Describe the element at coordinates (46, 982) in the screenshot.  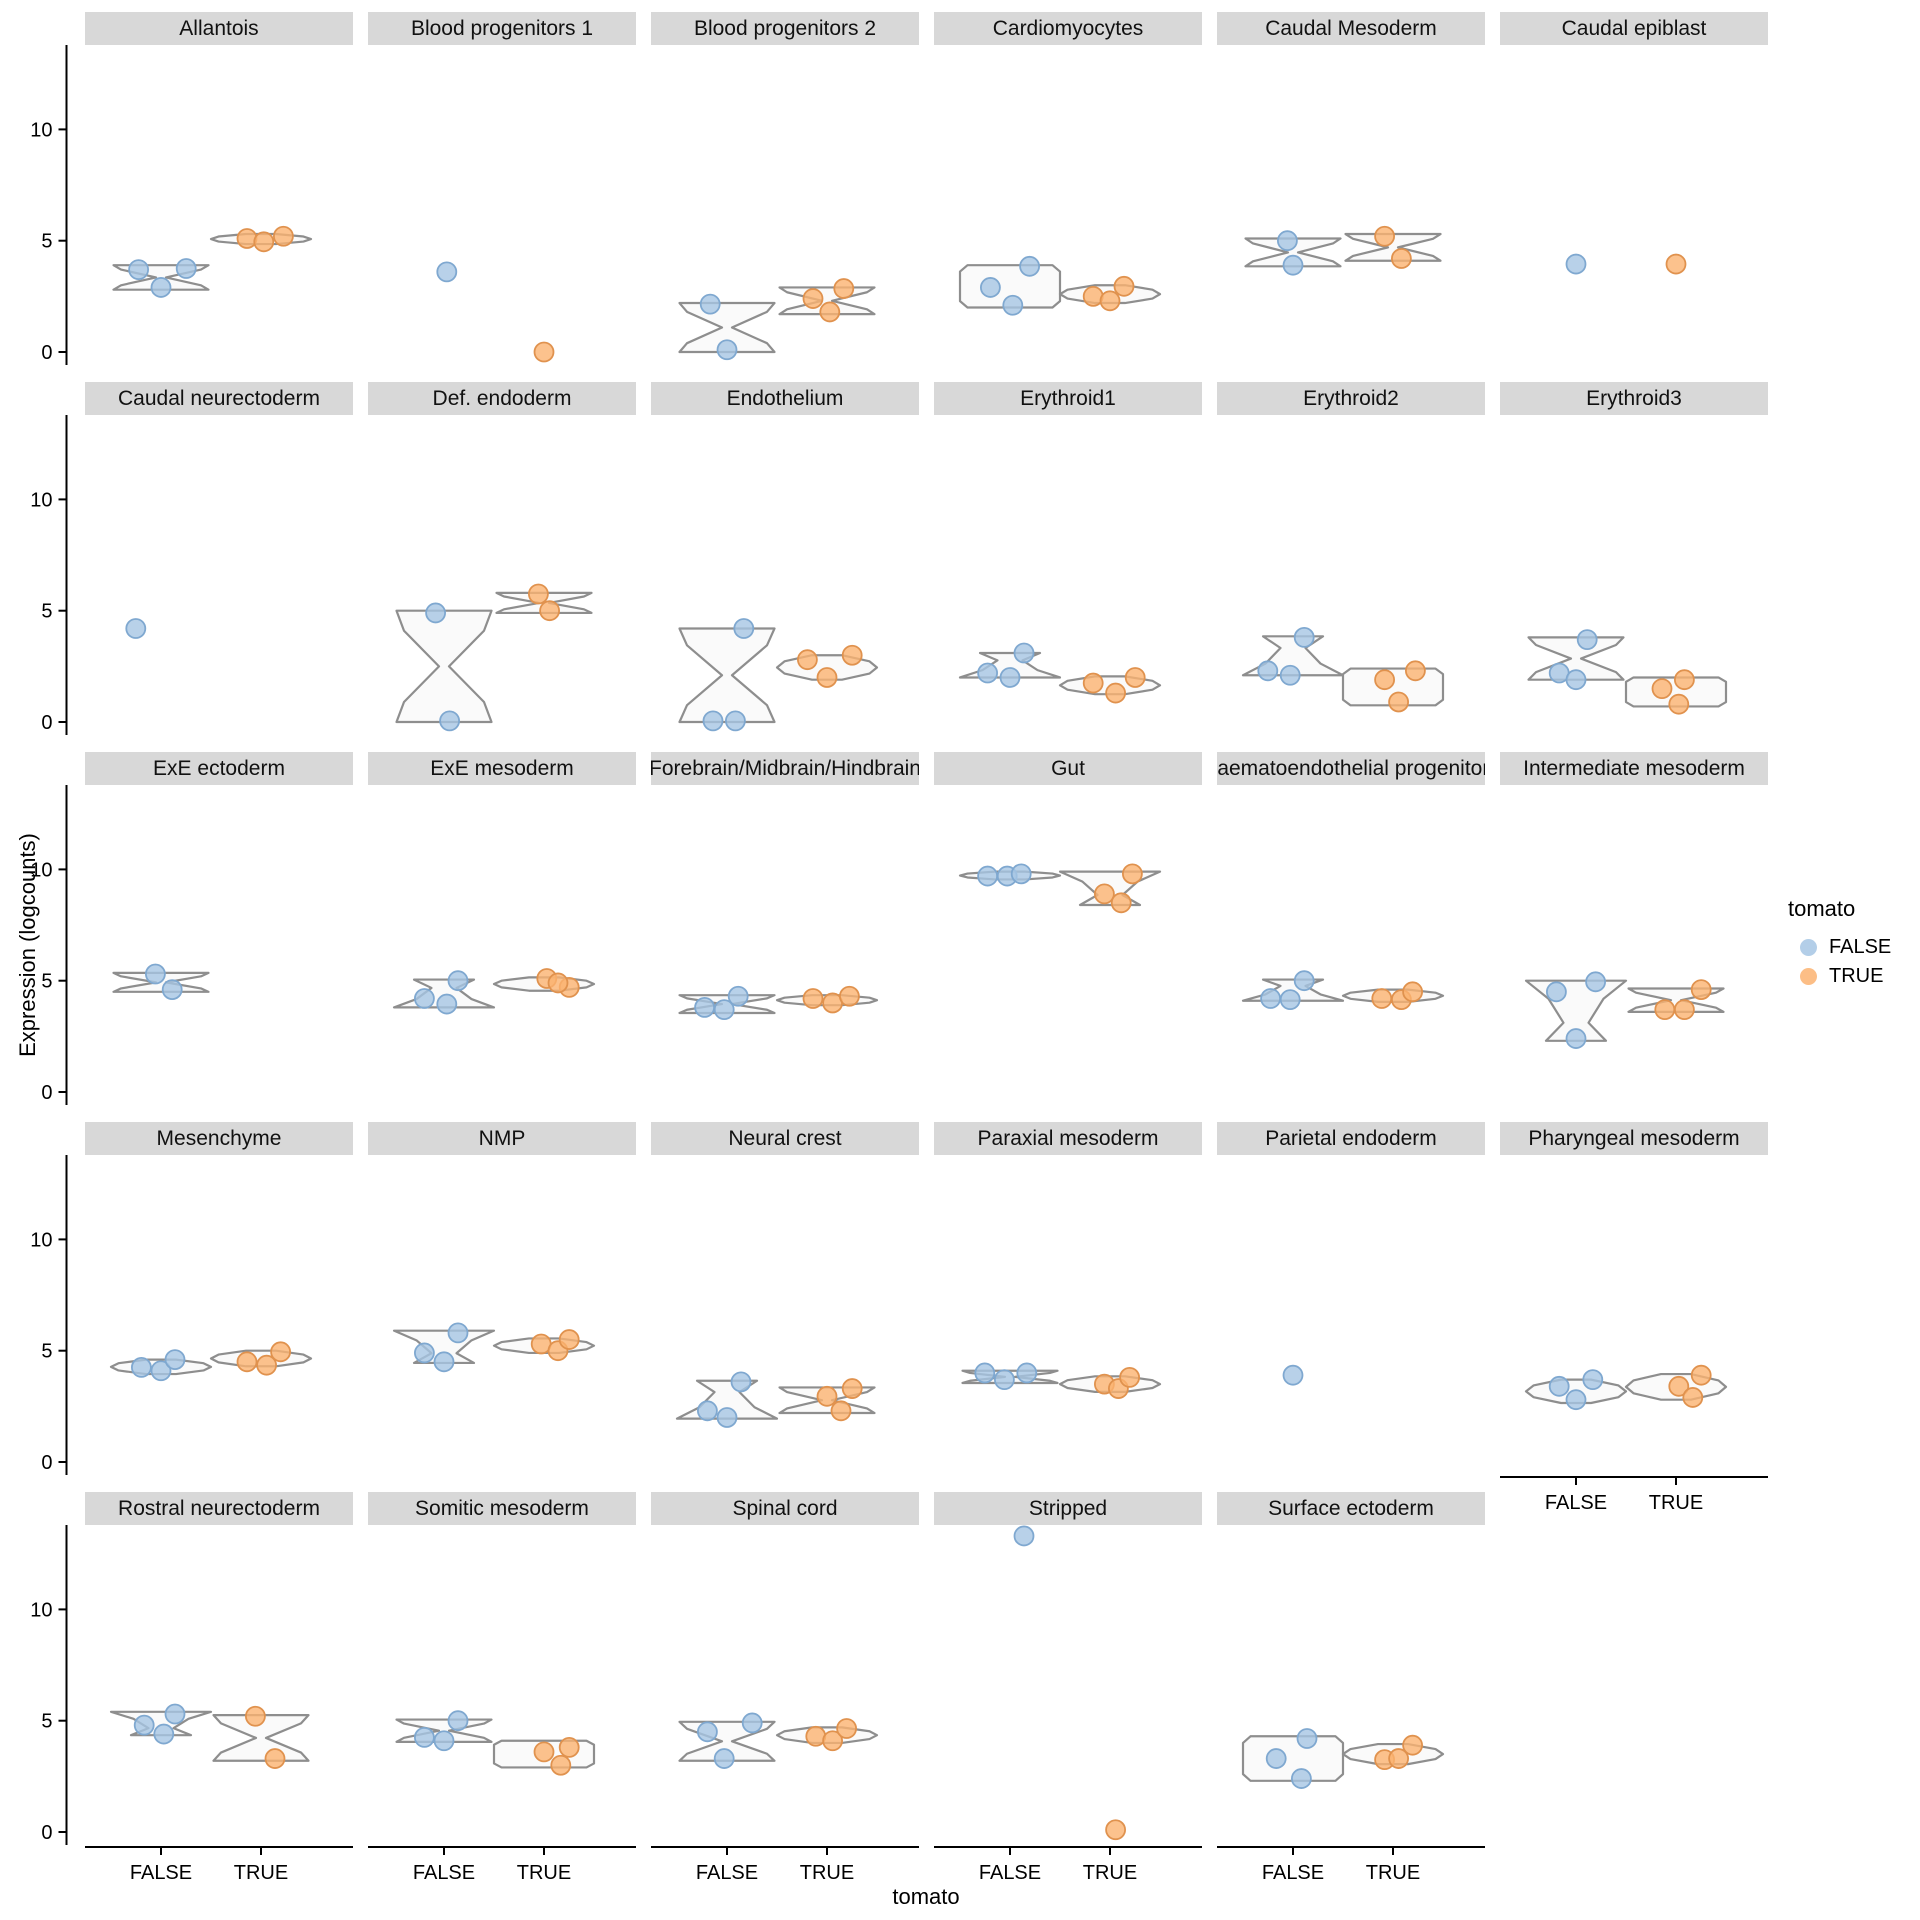
I see `y-tick-label: 5` at that location.